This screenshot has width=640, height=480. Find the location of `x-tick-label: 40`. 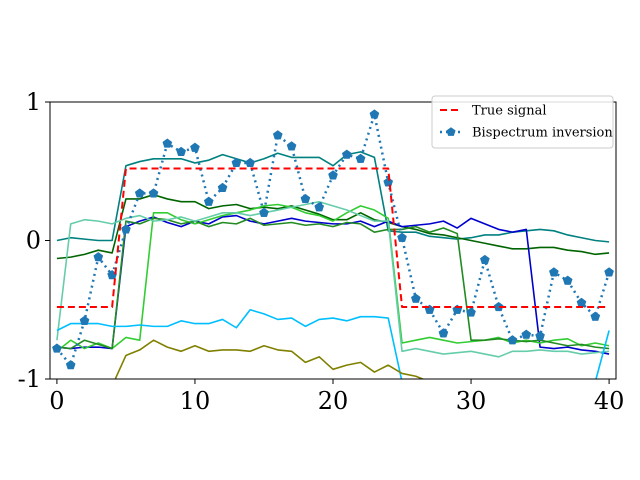

x-tick-label: 40 is located at coordinates (609, 401).